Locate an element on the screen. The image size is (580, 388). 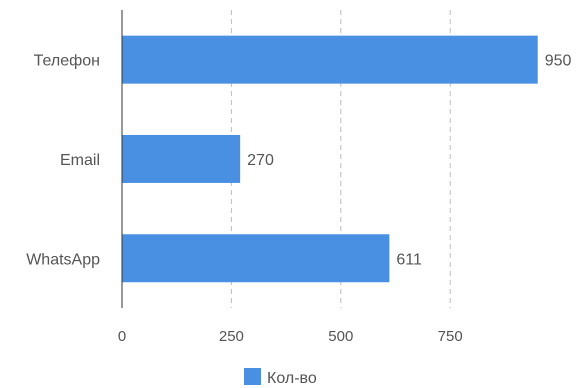
legend-swatch is located at coordinates (252, 376).